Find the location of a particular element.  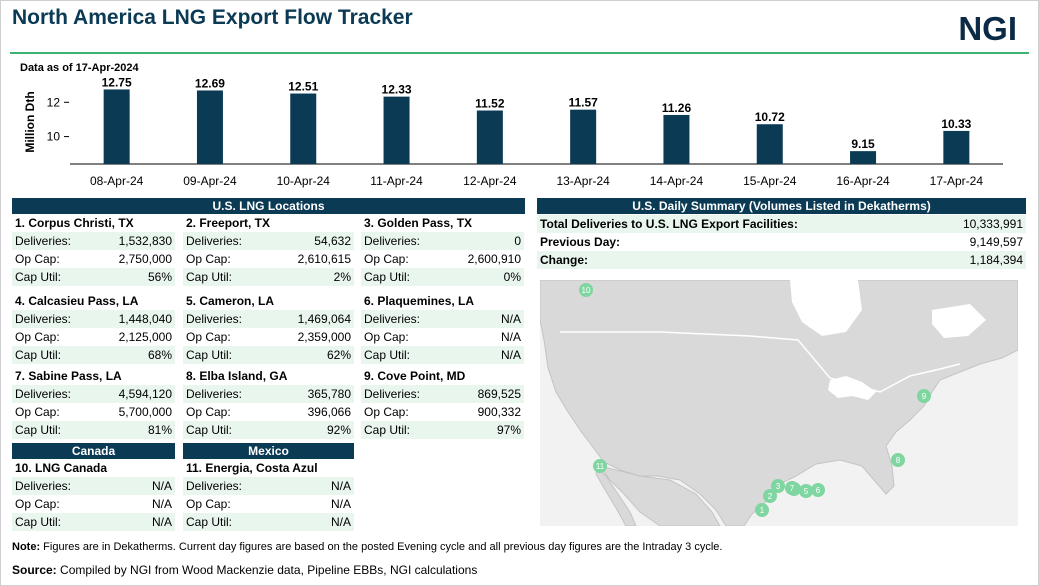

facility-row-deliveries: Deliveries: 1,448,040 is located at coordinates (93, 319).